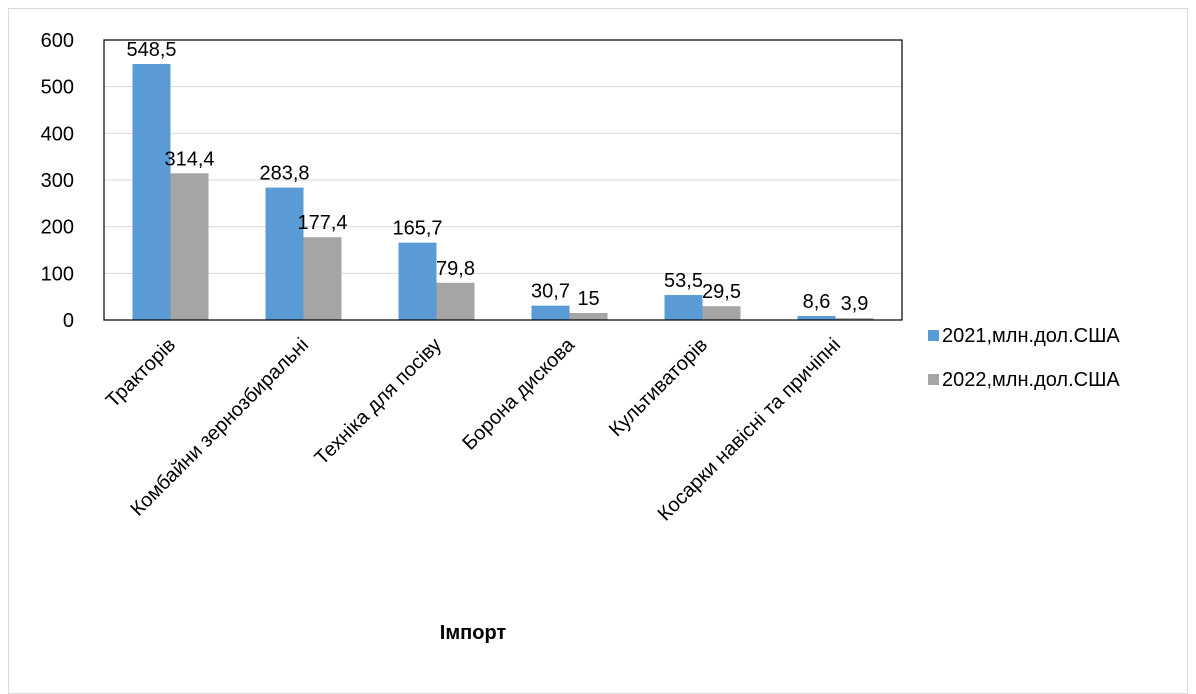 The image size is (1196, 694). Describe the element at coordinates (68, 321) in the screenshot. I see `y-tick-label: 0` at that location.